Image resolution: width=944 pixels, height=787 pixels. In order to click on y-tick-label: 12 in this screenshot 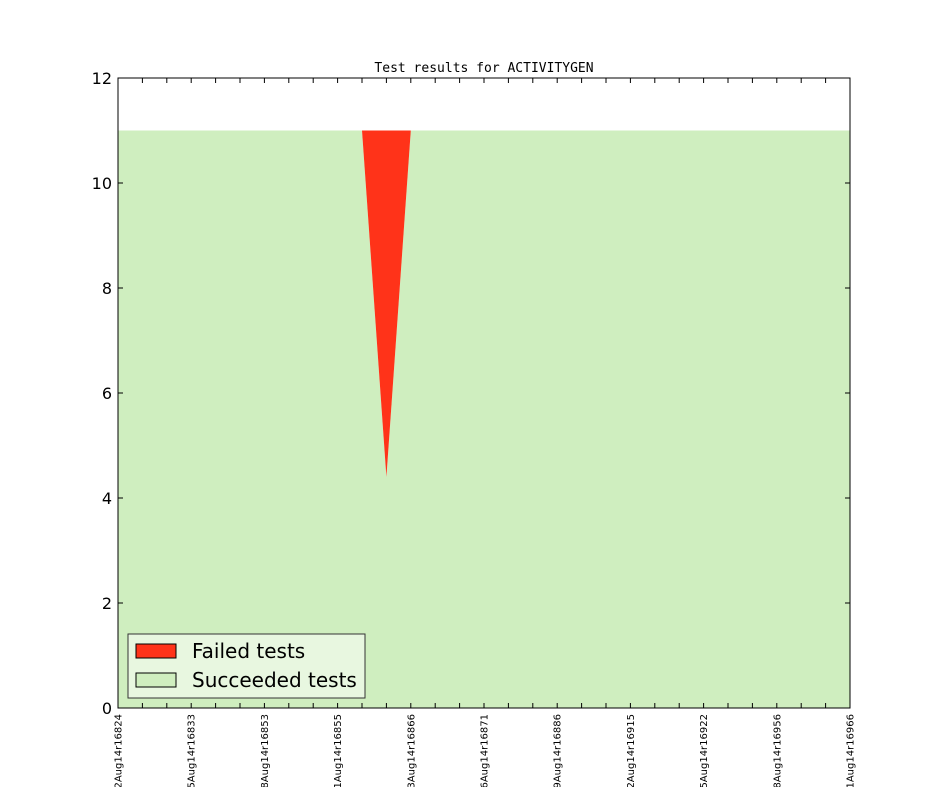, I will do `click(102, 78)`.